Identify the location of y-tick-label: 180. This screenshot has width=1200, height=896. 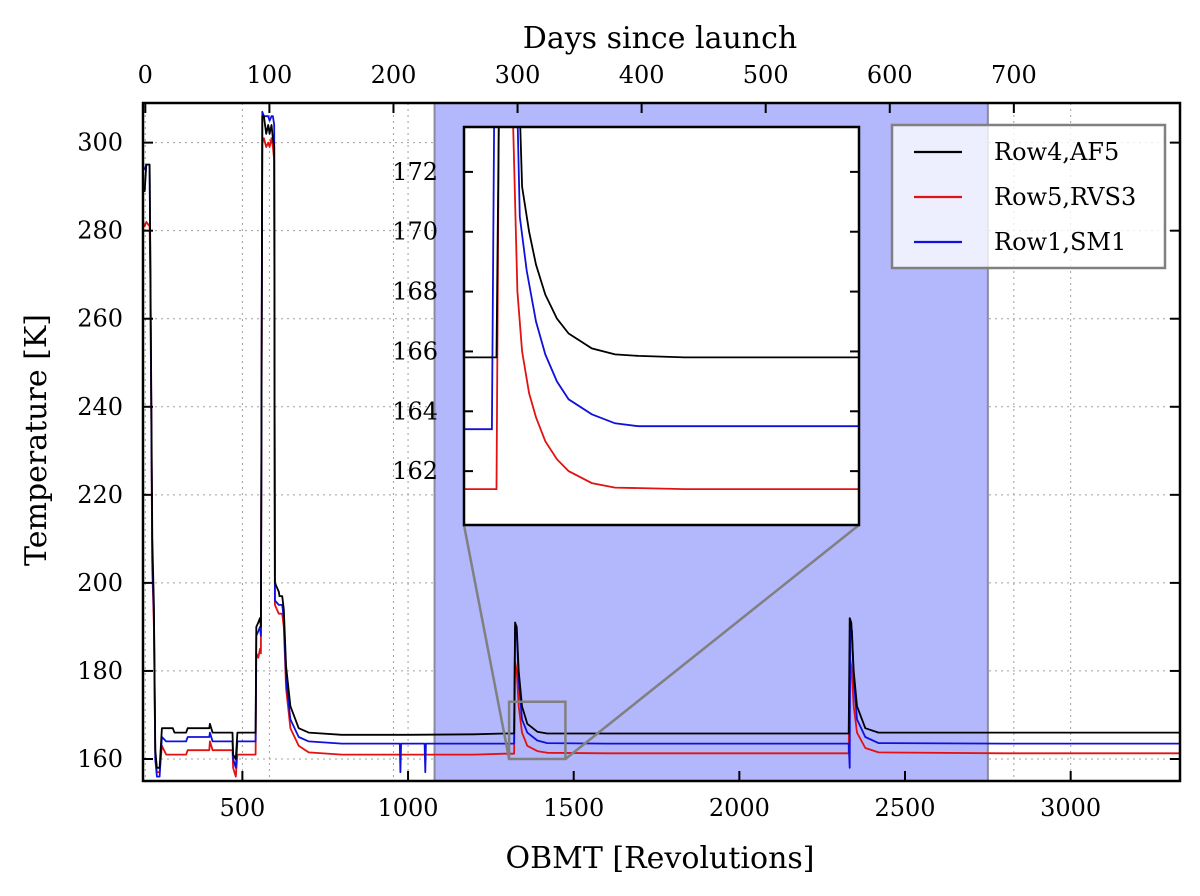
(100, 671).